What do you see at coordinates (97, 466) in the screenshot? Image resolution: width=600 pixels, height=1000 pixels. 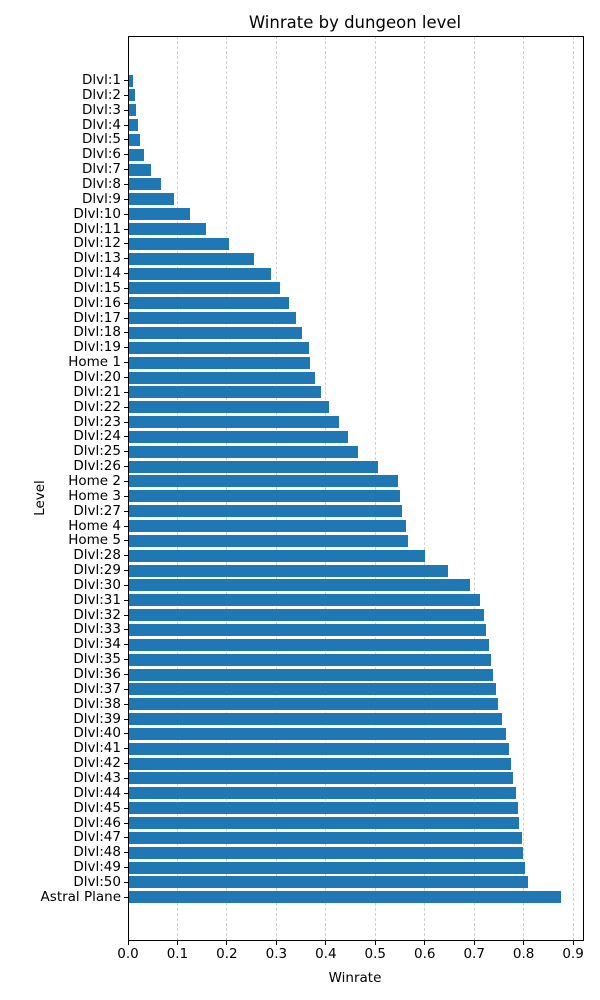 I see `y-tick-label-dlvl-26: Dlvl:26` at bounding box center [97, 466].